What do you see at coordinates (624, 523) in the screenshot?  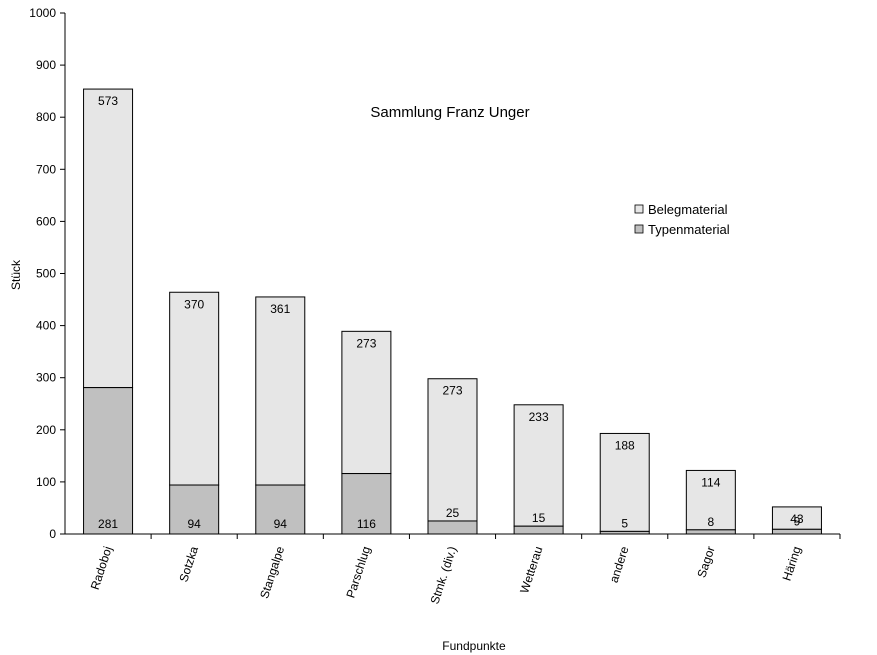 I see `data-label-typenmaterial: 5` at bounding box center [624, 523].